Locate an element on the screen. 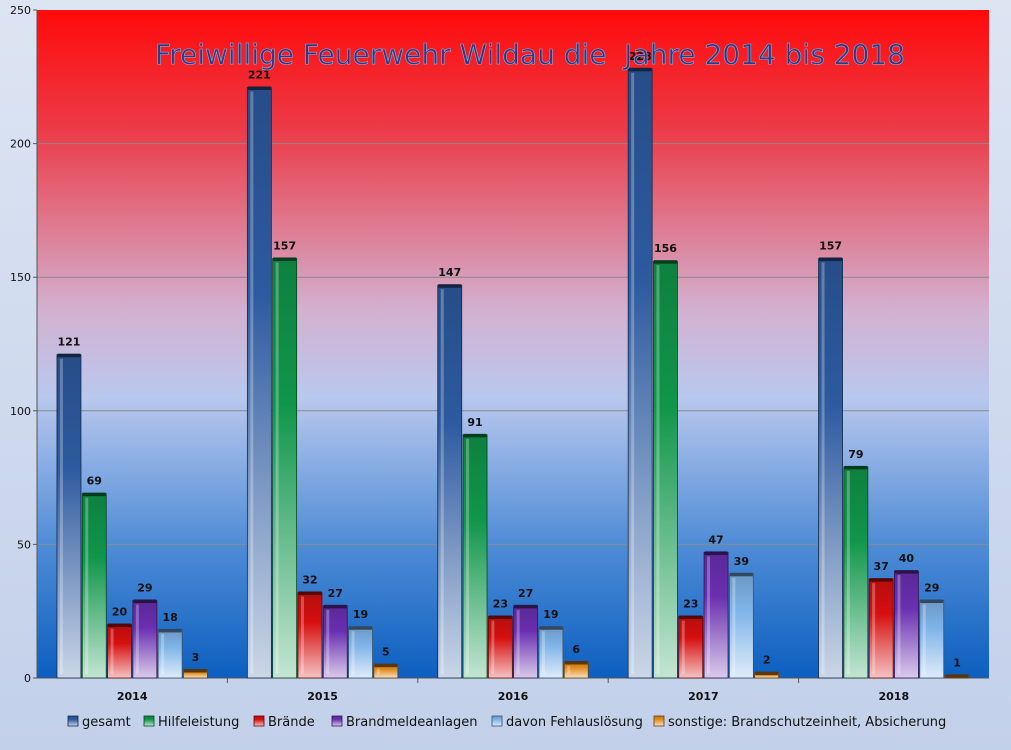  x-tick-label: 2014 is located at coordinates (132, 696).